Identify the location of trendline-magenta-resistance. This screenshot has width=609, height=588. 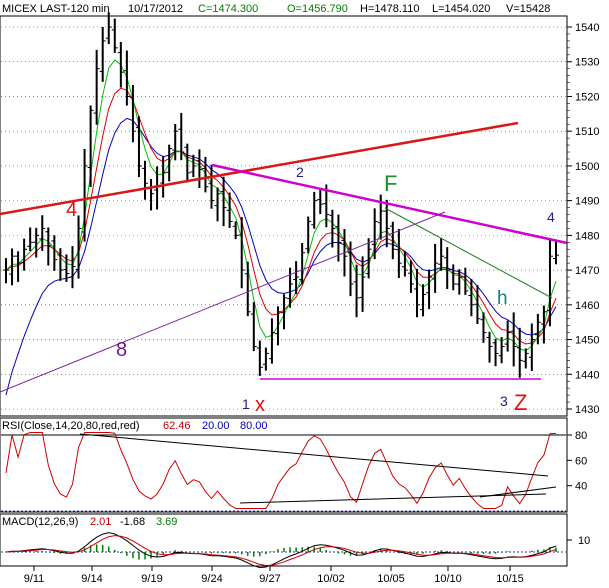
(389, 204).